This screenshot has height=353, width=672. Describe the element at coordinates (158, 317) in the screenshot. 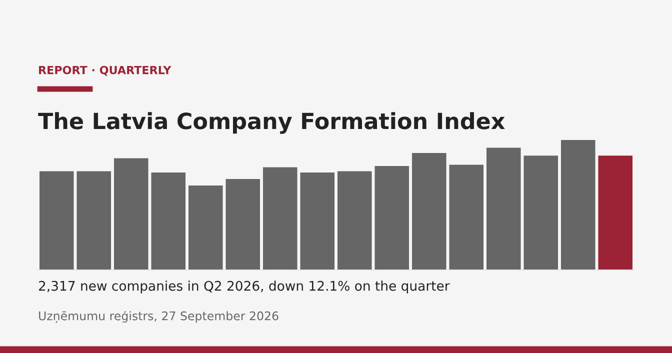

I see `text: Uzņēmumu reģistrs, 27 September 2026` at that location.